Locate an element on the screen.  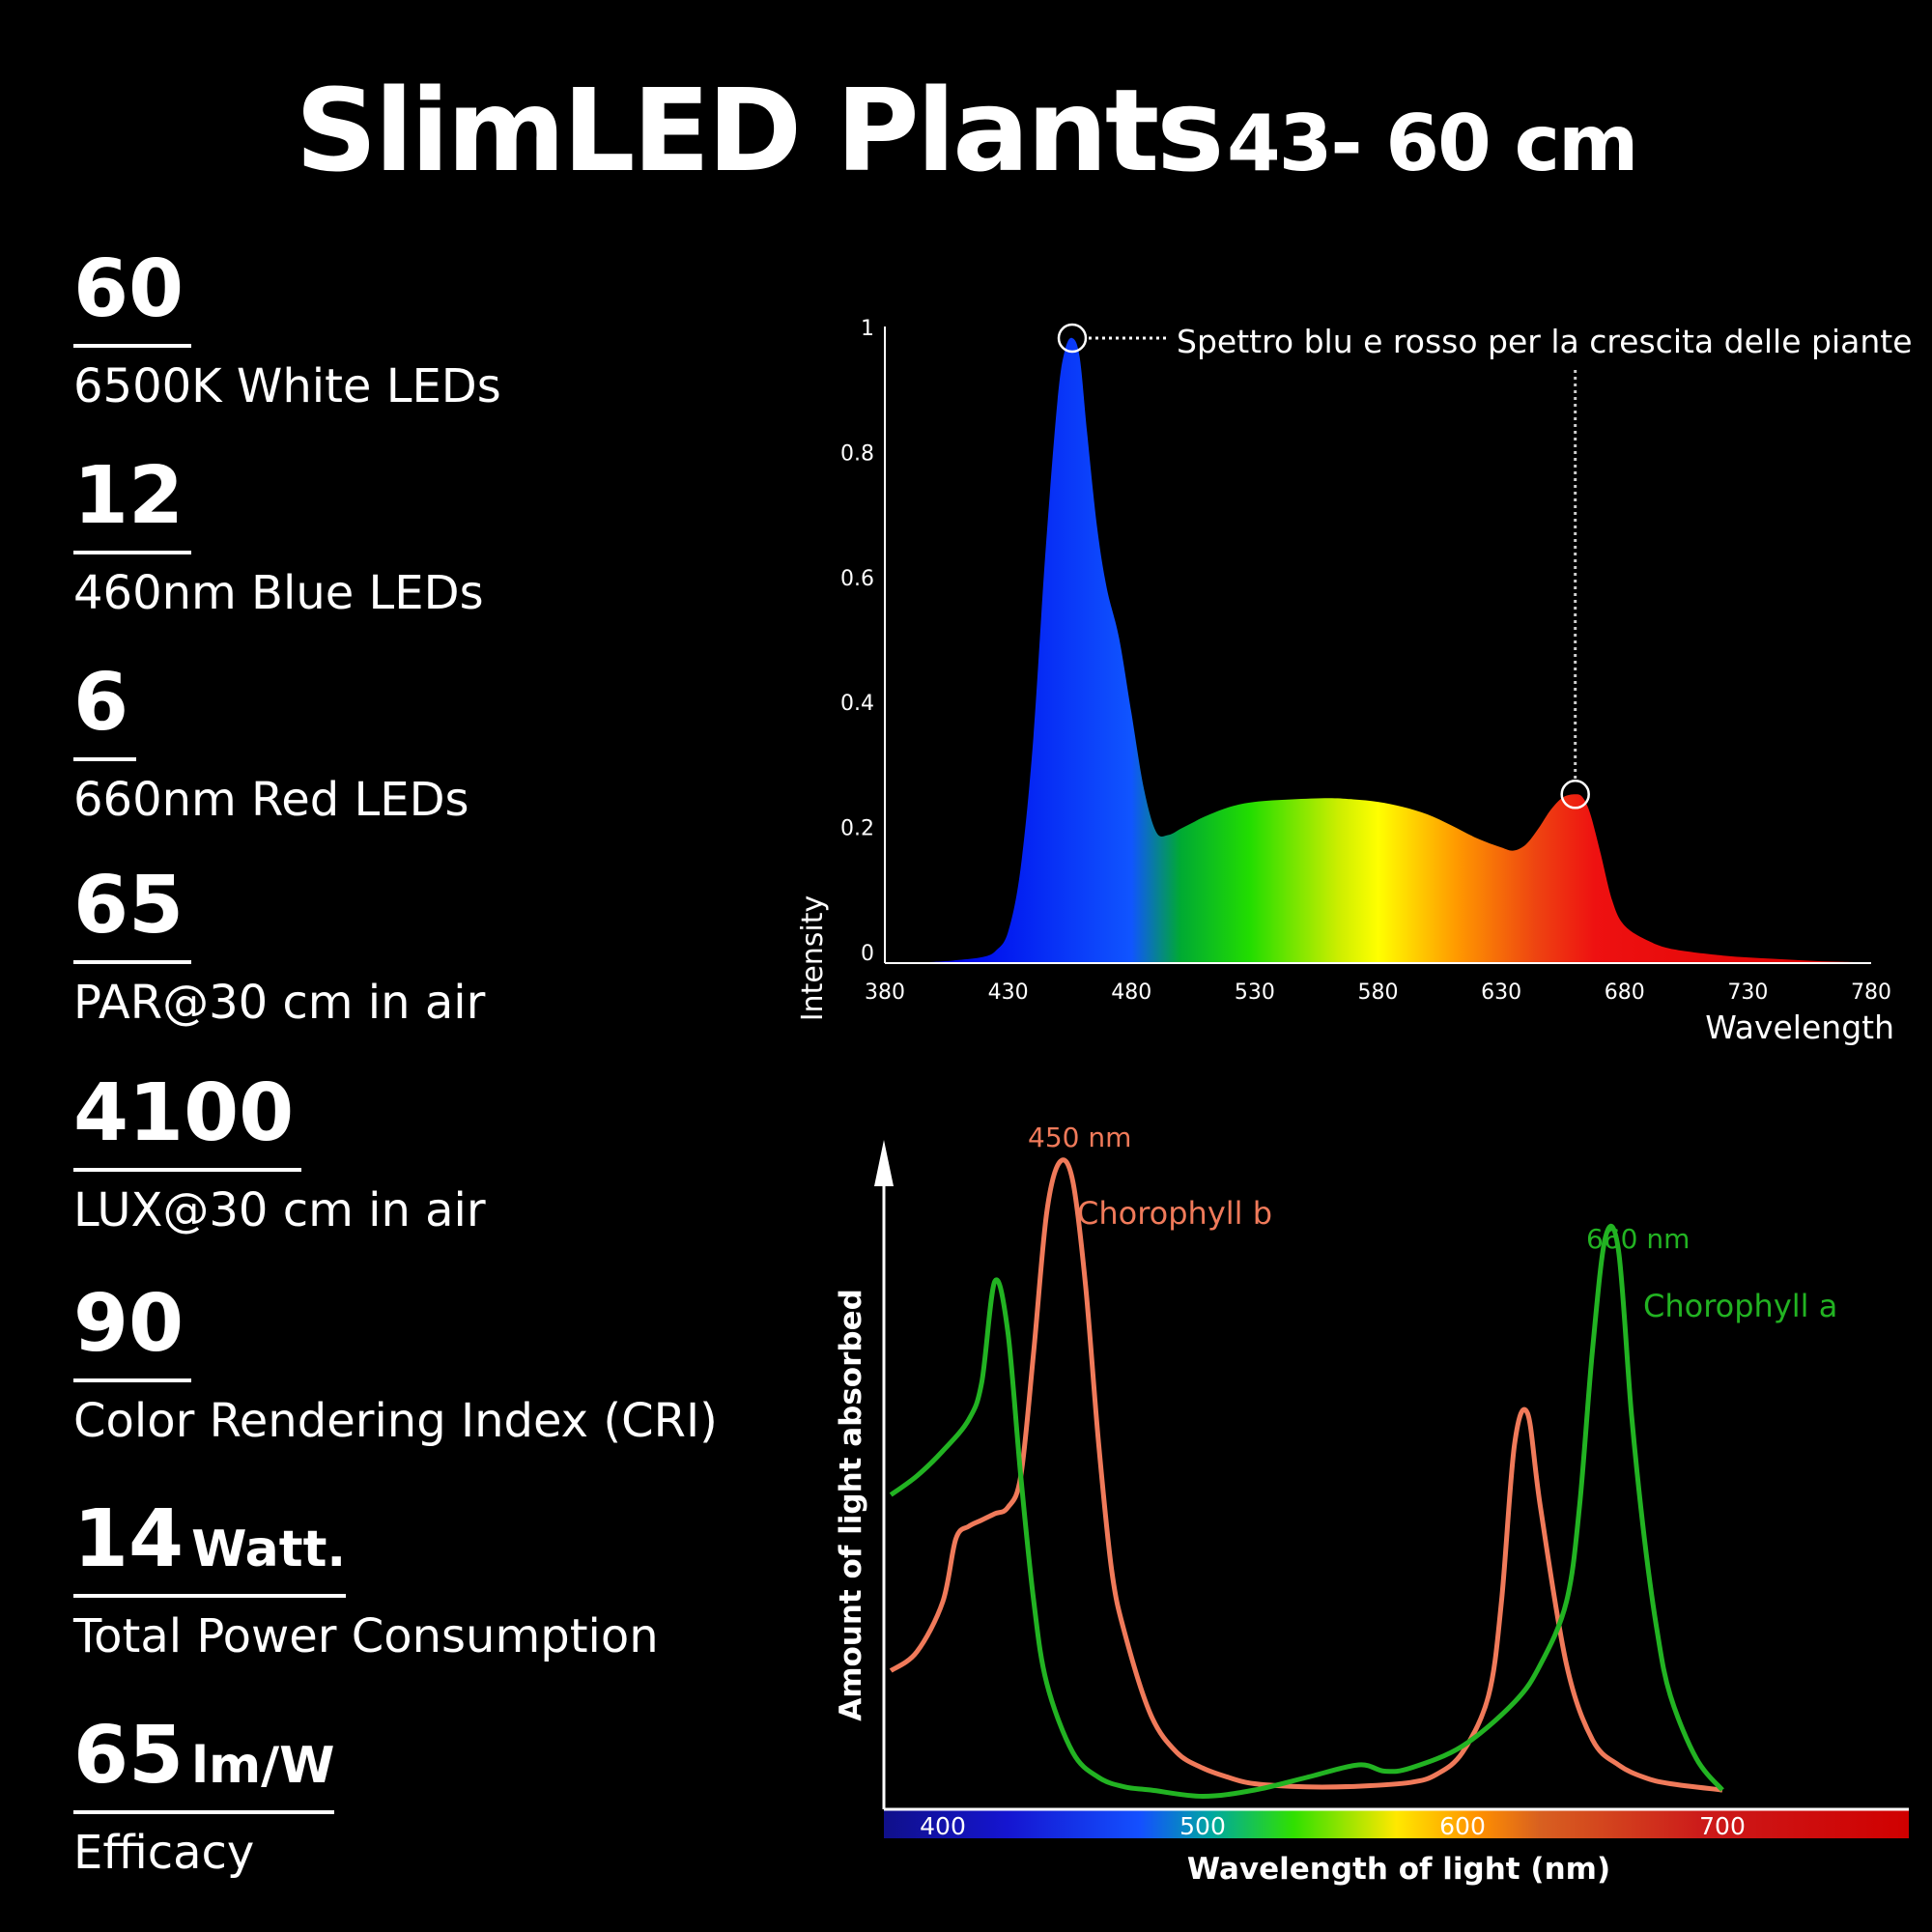
spec-value: 14 Watt. is located at coordinates (210, 1548).